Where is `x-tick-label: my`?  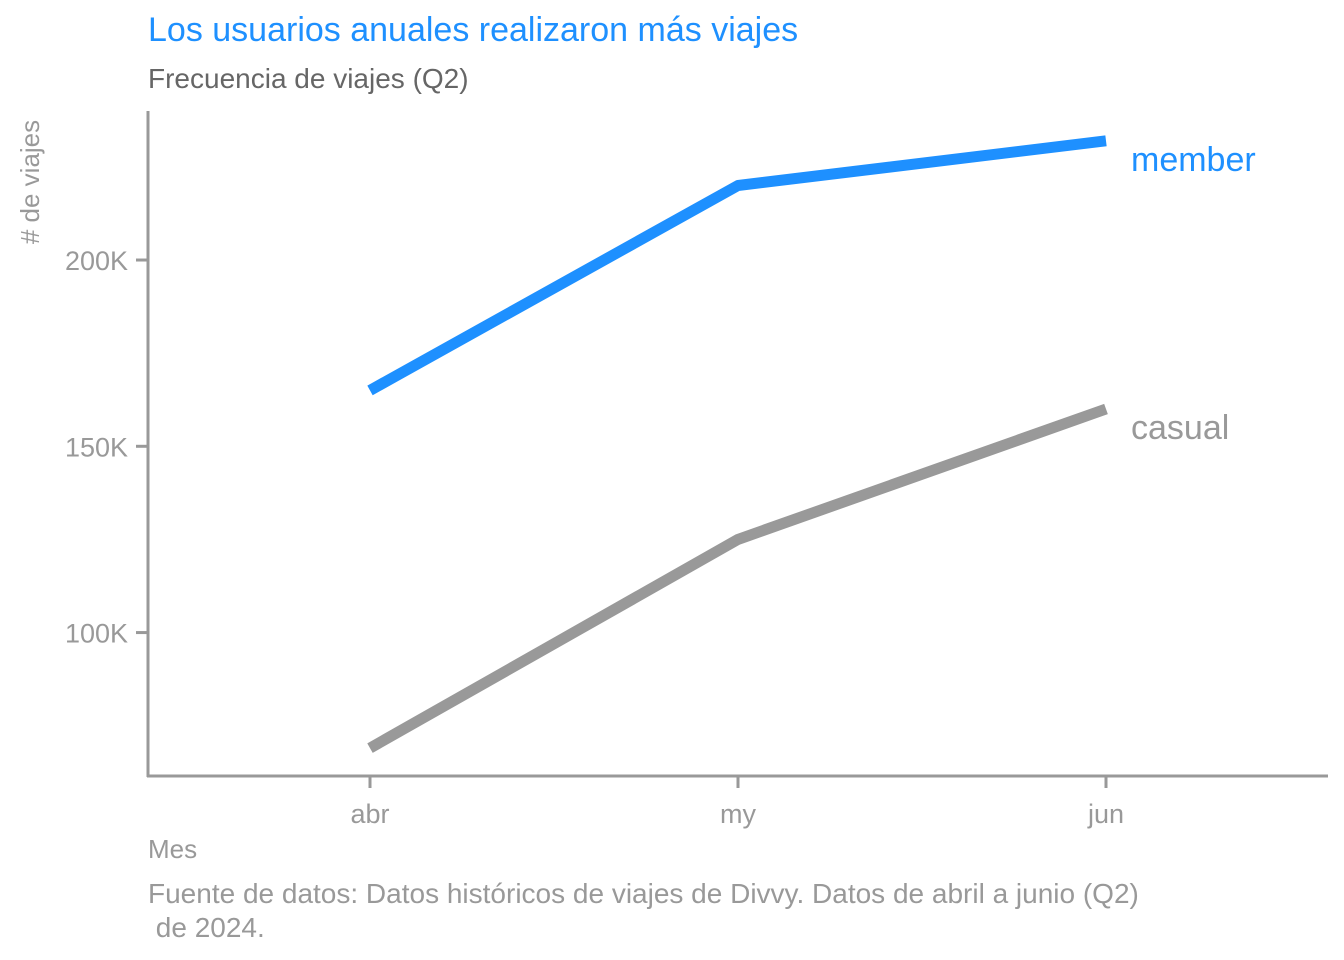
x-tick-label: my is located at coordinates (738, 814).